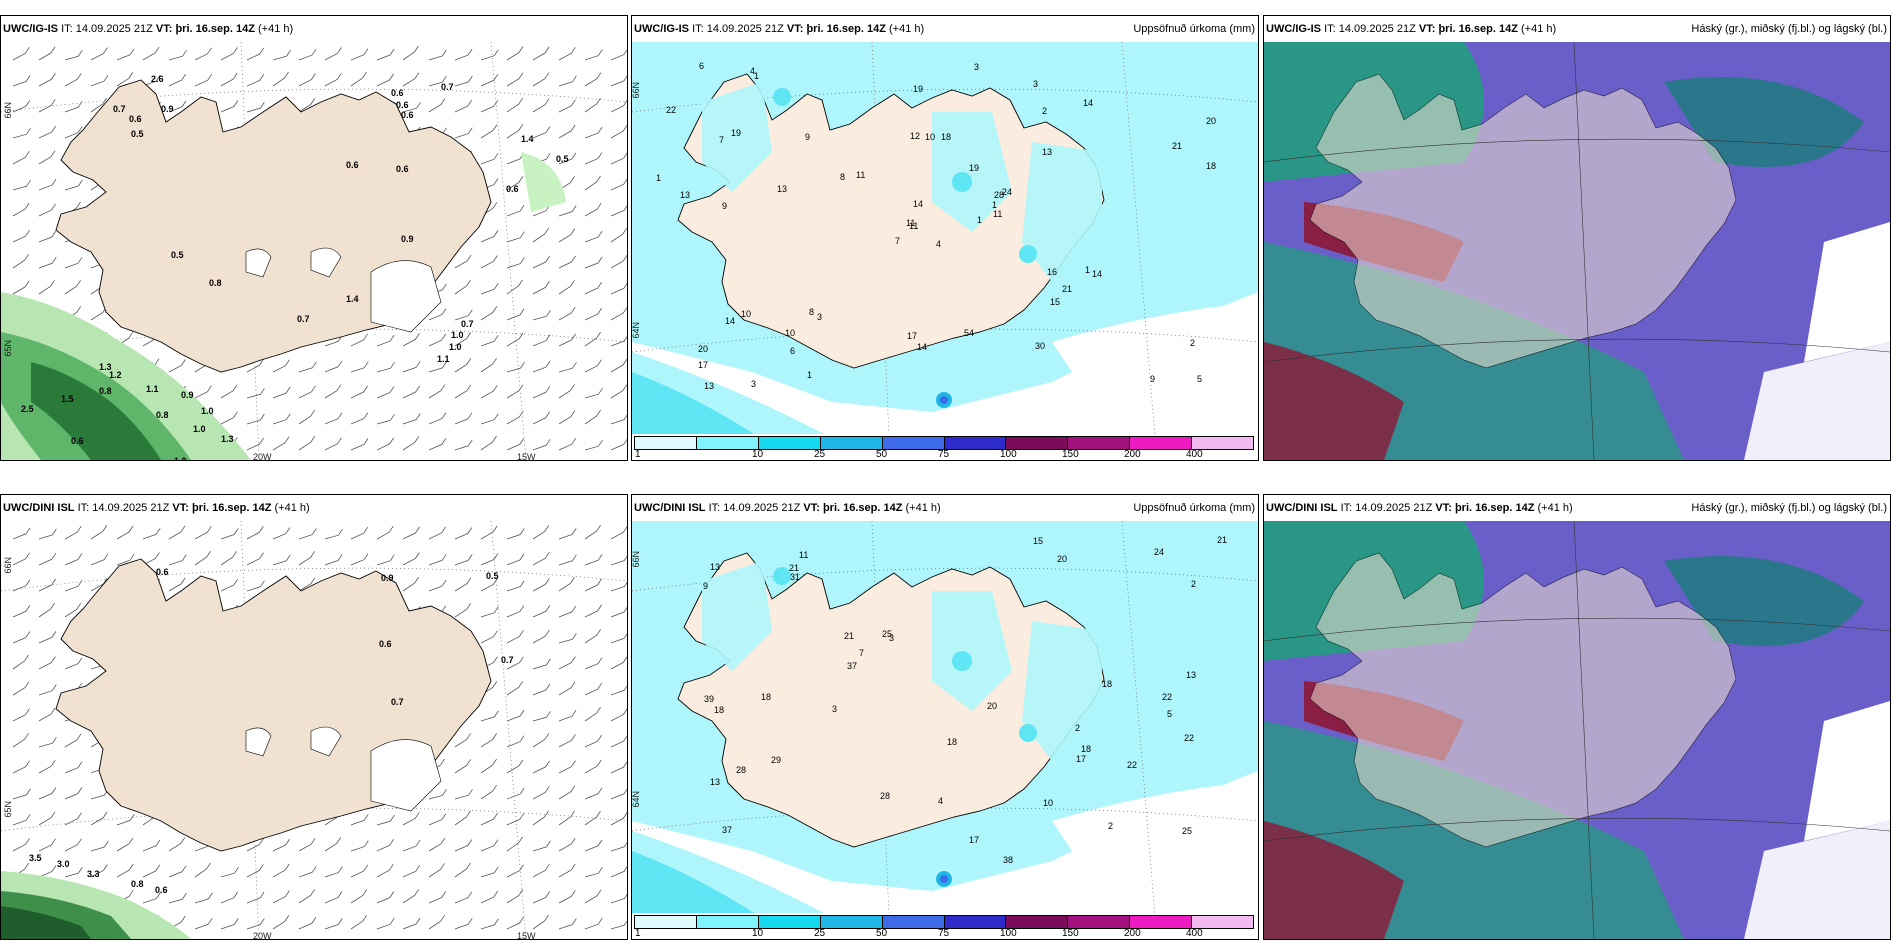 This screenshot has height=950, width=1900. Describe the element at coordinates (526, 935) in the screenshot. I see `lon-label: 15W` at that location.